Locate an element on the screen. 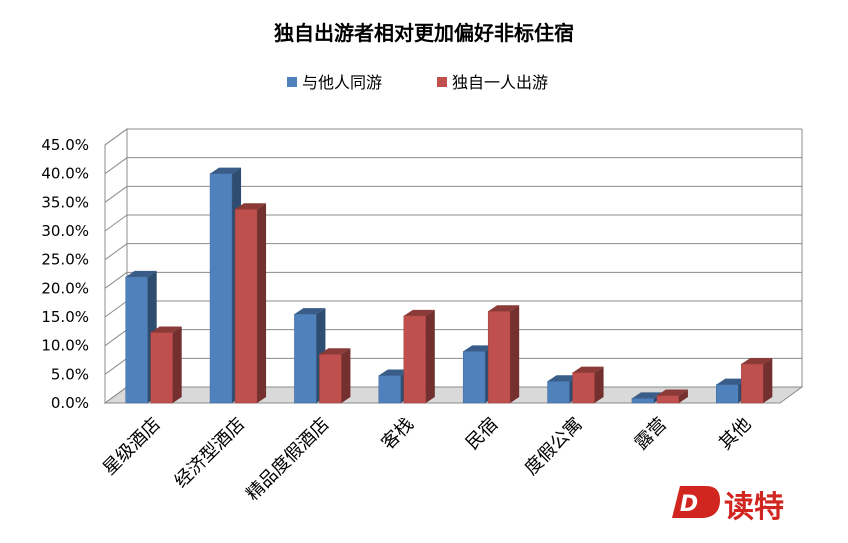 The image size is (848, 543). logo-text: 读特 is located at coordinates (754, 507).